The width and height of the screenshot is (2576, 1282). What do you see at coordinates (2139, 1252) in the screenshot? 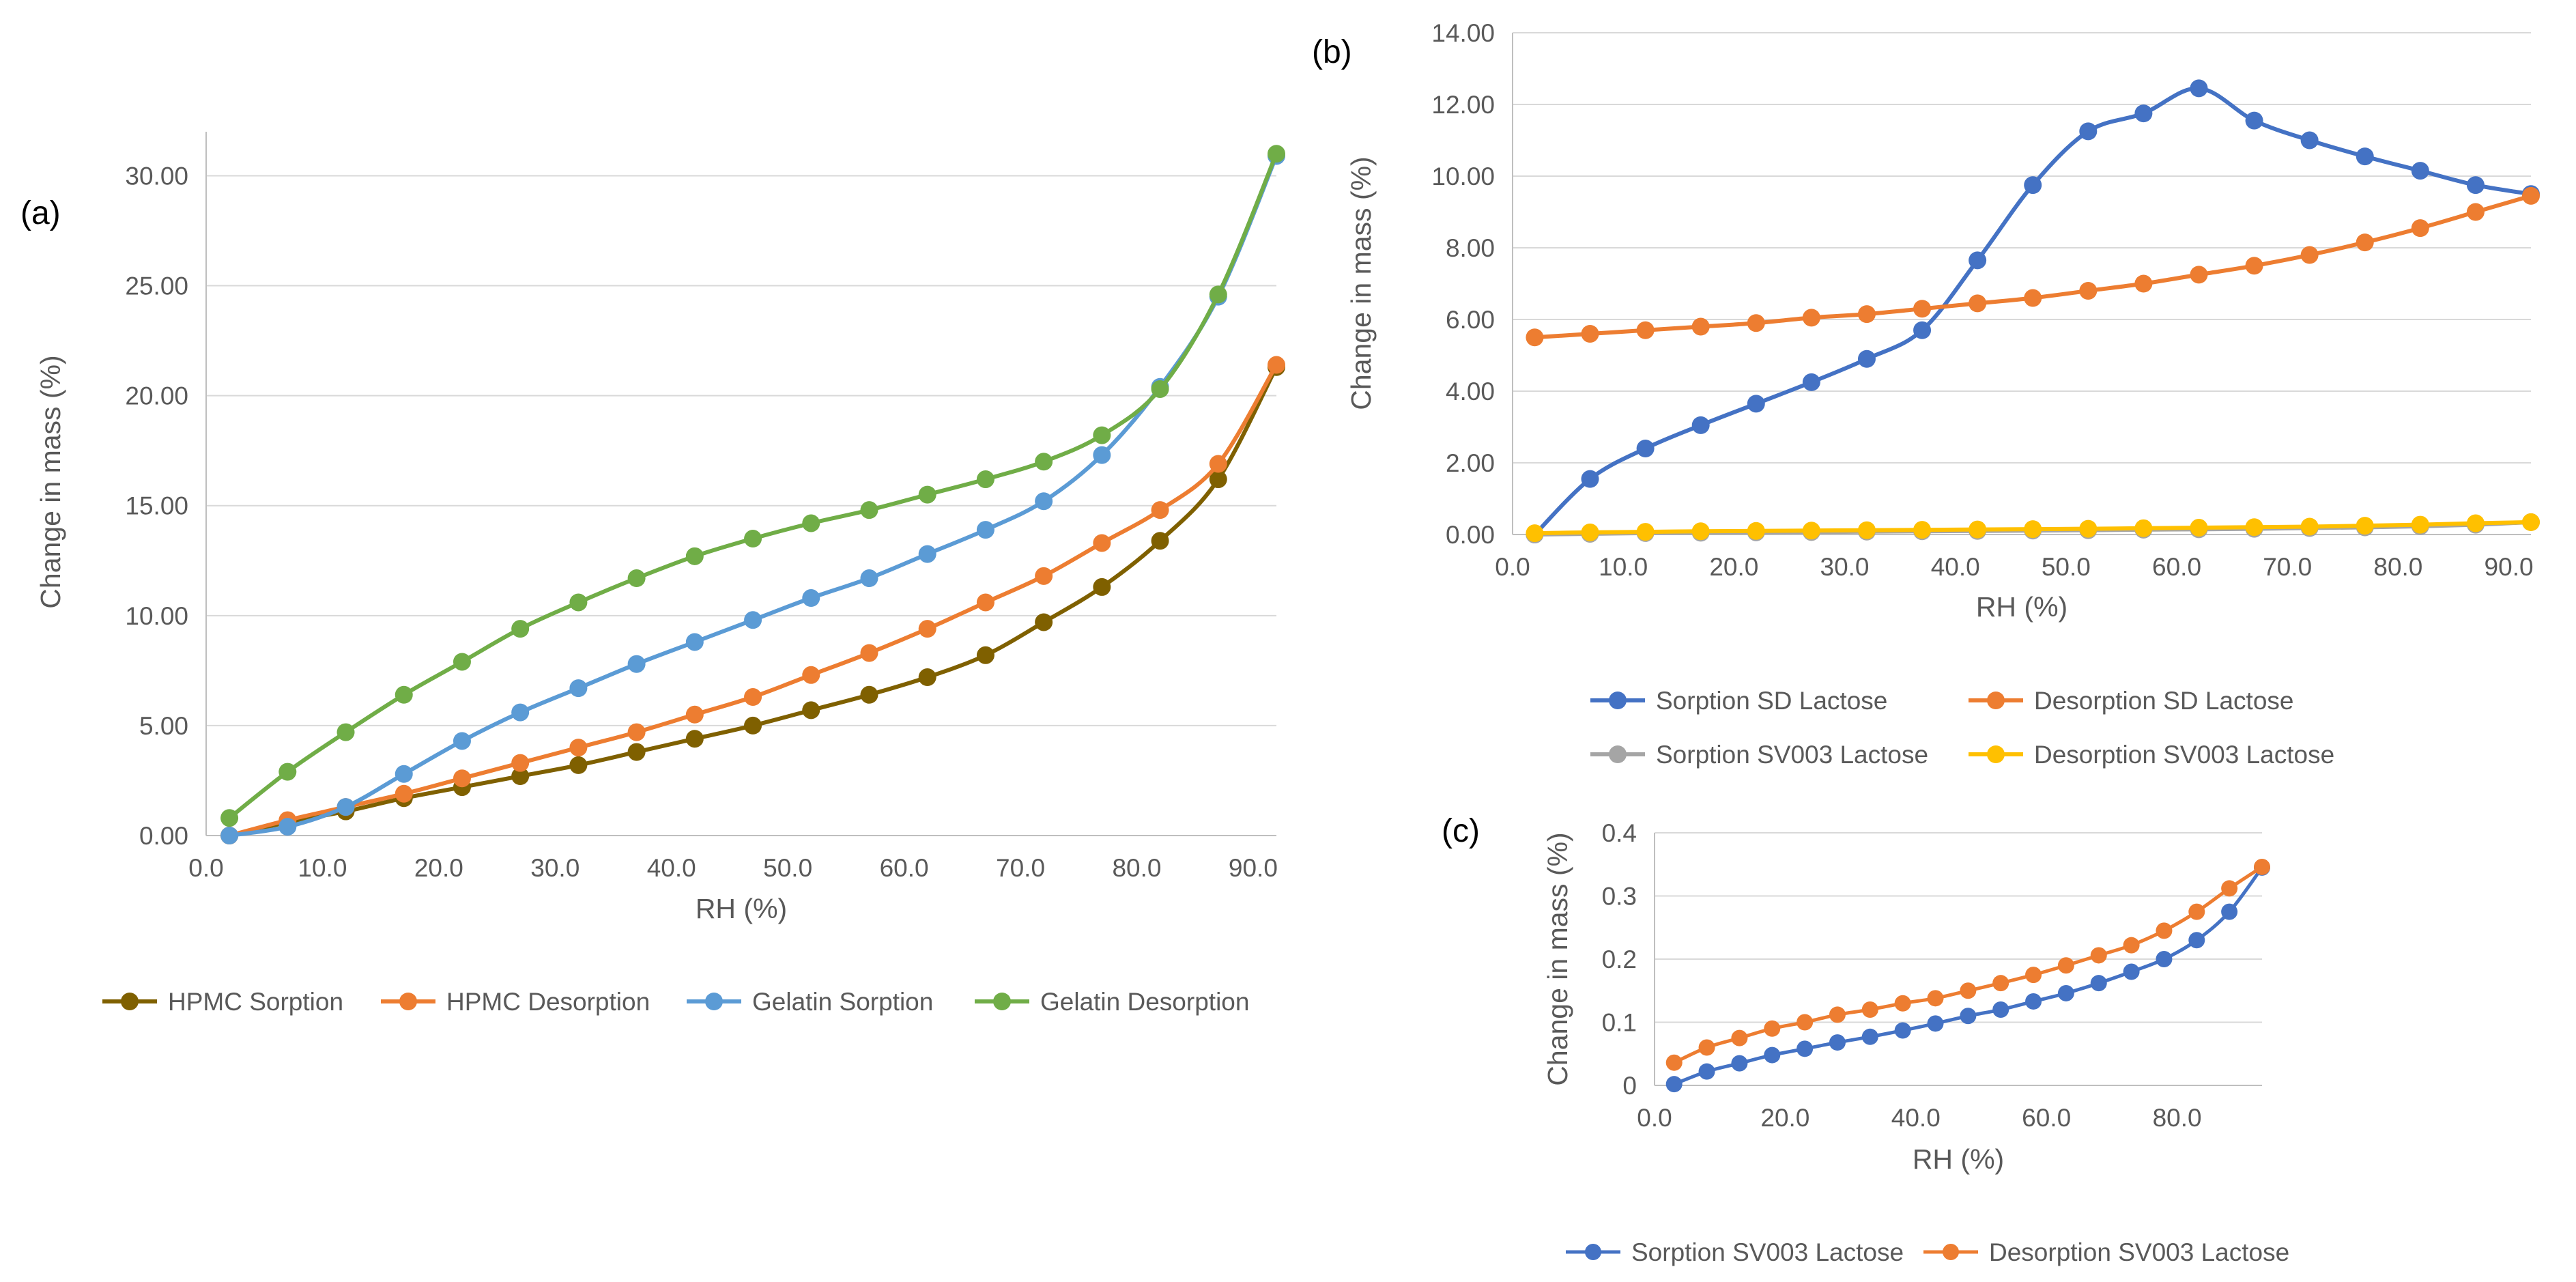
I see `legend-label: Desorption SV003 Lactose` at bounding box center [2139, 1252].